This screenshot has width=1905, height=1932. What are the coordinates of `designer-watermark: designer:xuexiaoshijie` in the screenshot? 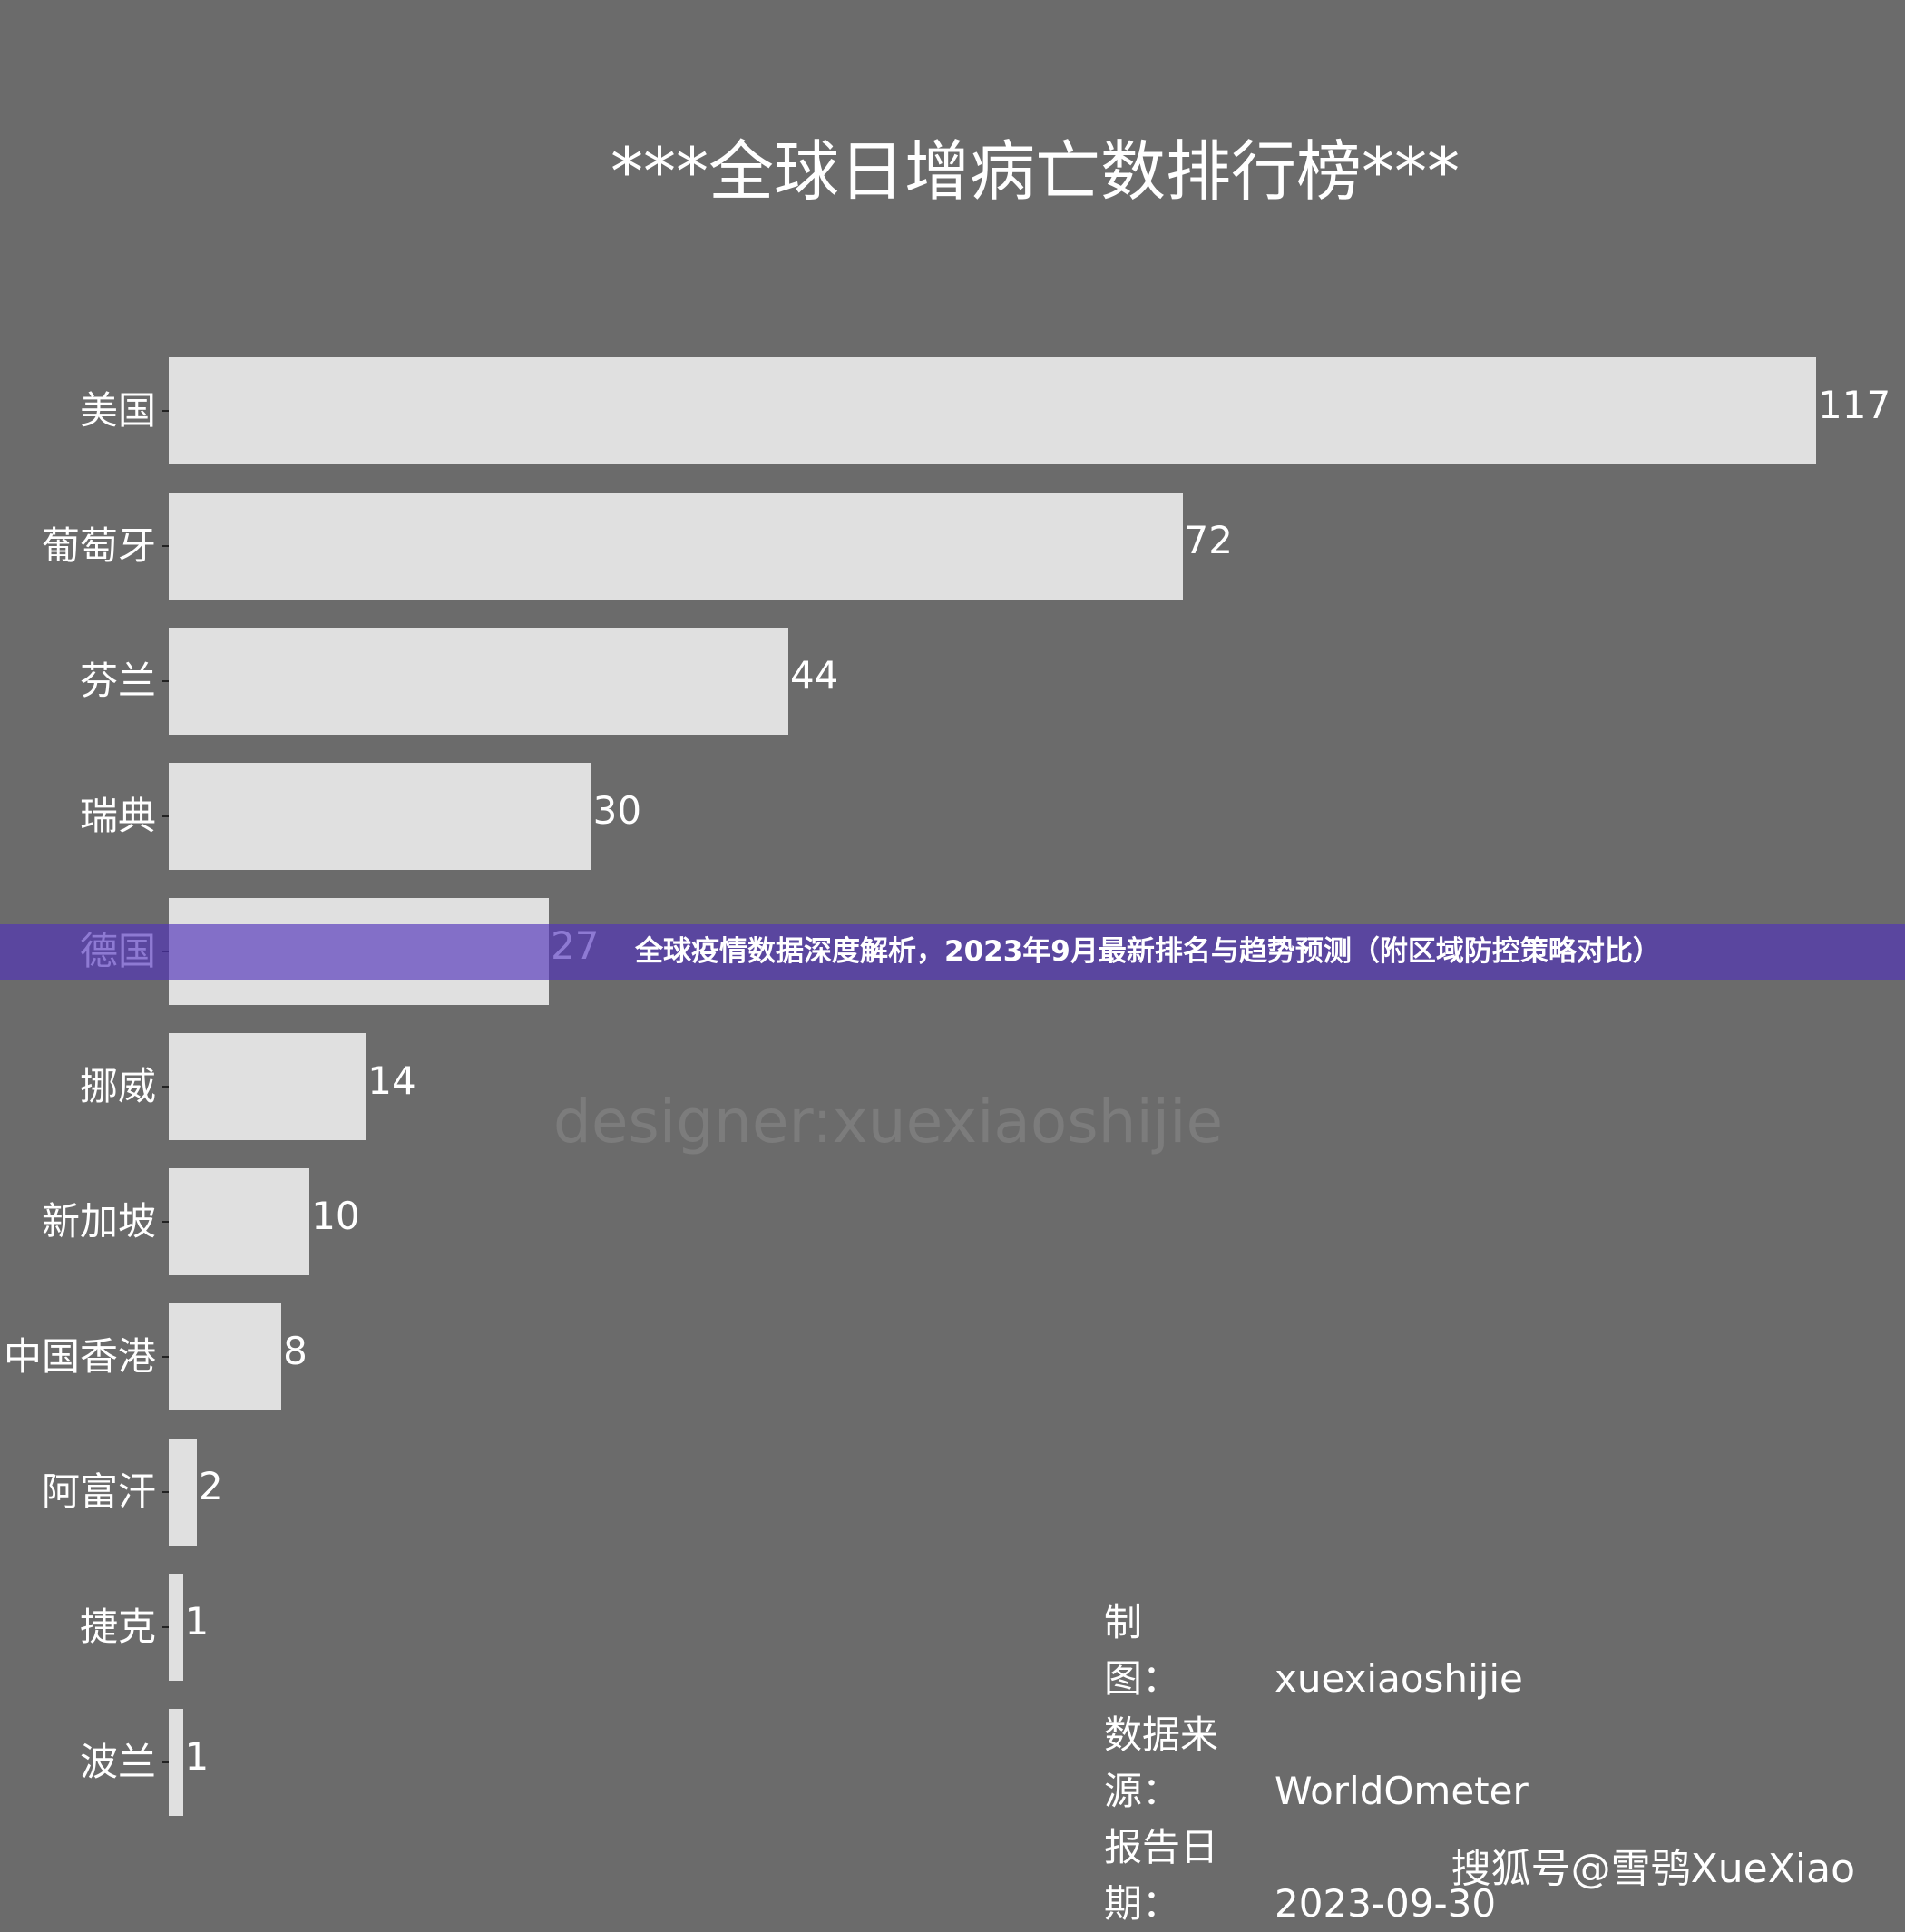 It's located at (888, 1121).